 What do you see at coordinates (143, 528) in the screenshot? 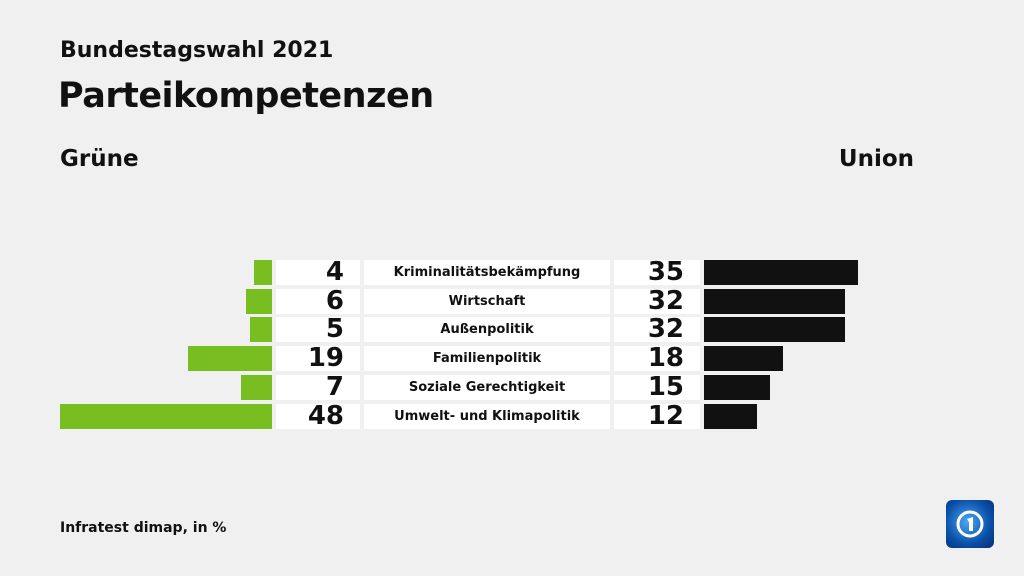
I see `source-note: Infratest dimap, in %` at bounding box center [143, 528].